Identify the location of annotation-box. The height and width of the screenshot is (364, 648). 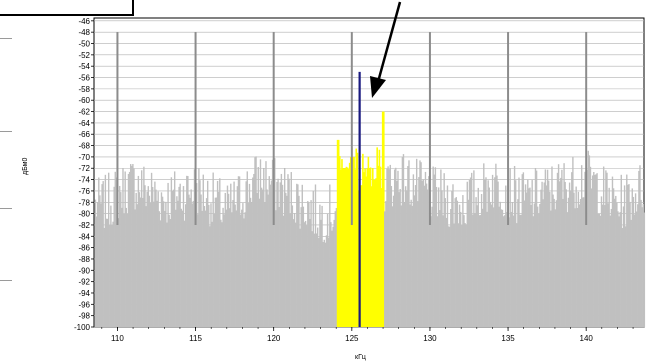
(67, 8).